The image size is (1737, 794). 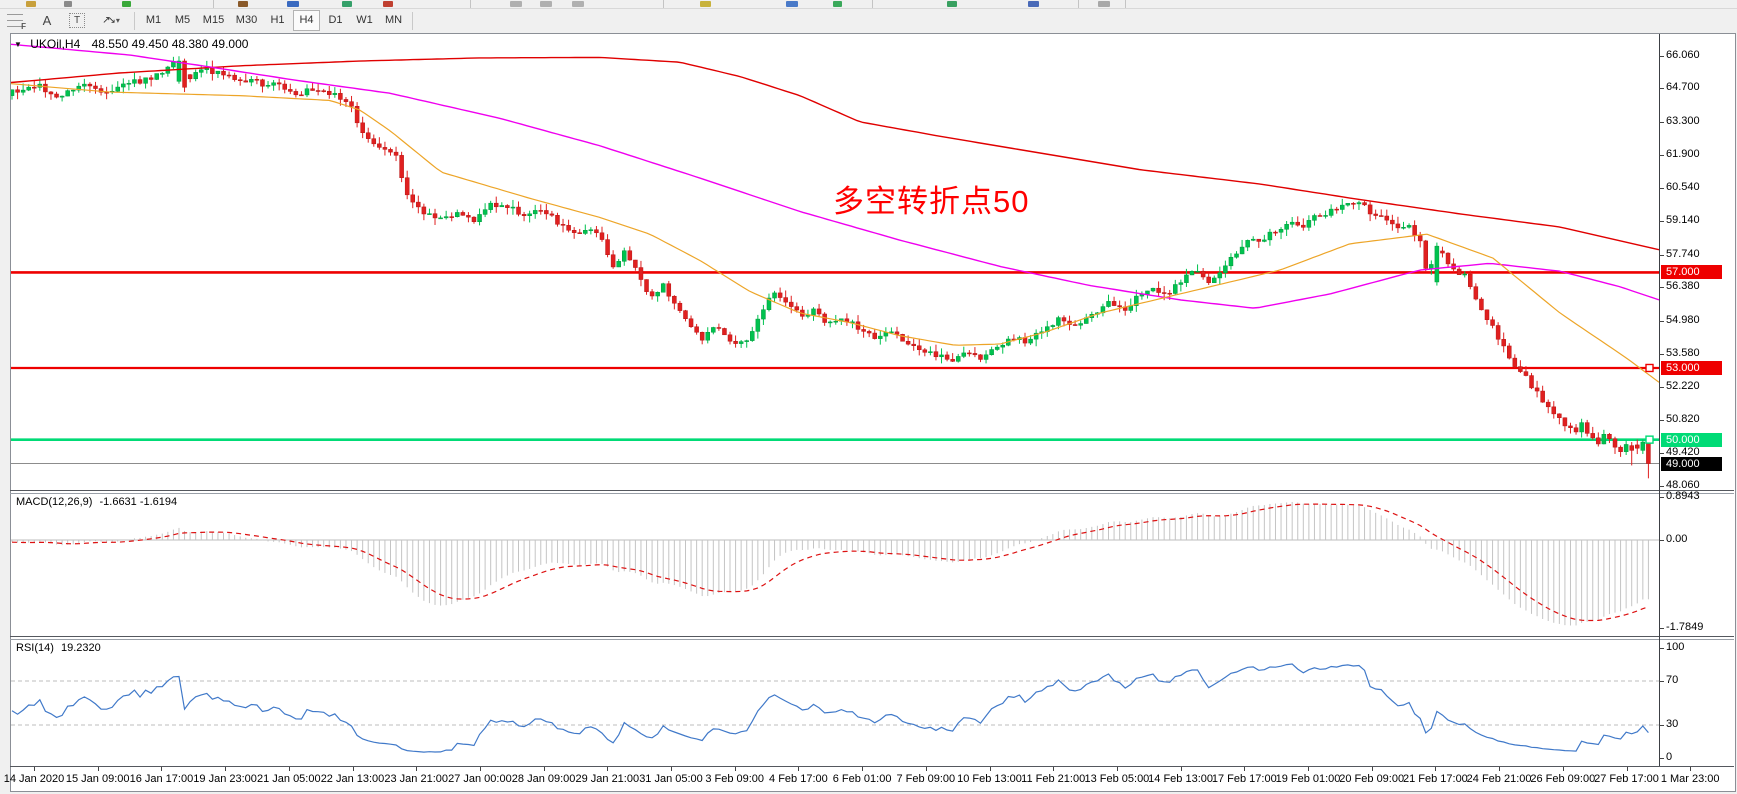 I want to click on upper-toolbar-partial, so click(x=868, y=4).